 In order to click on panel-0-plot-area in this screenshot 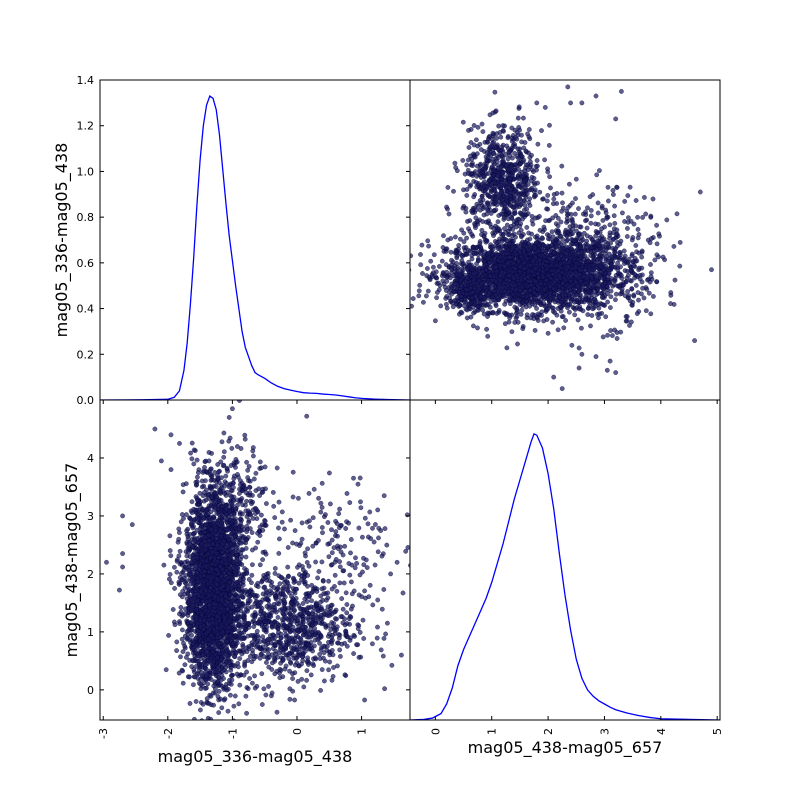, I will do `click(255, 247)`.